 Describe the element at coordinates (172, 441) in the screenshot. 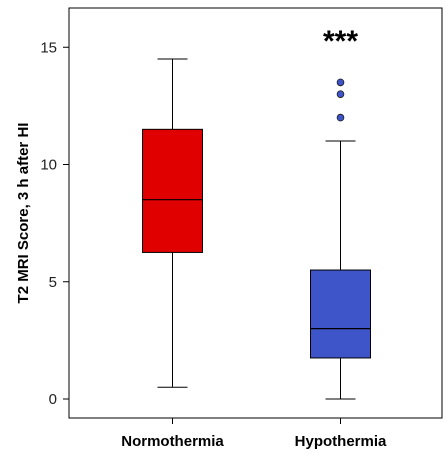

I see `x-tick-label-normothermia: Normothermia` at that location.